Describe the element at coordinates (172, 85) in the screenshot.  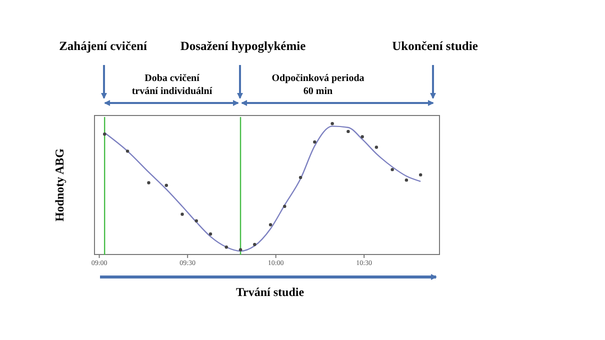
I see `text: Doba cvičení trvání individuální` at that location.